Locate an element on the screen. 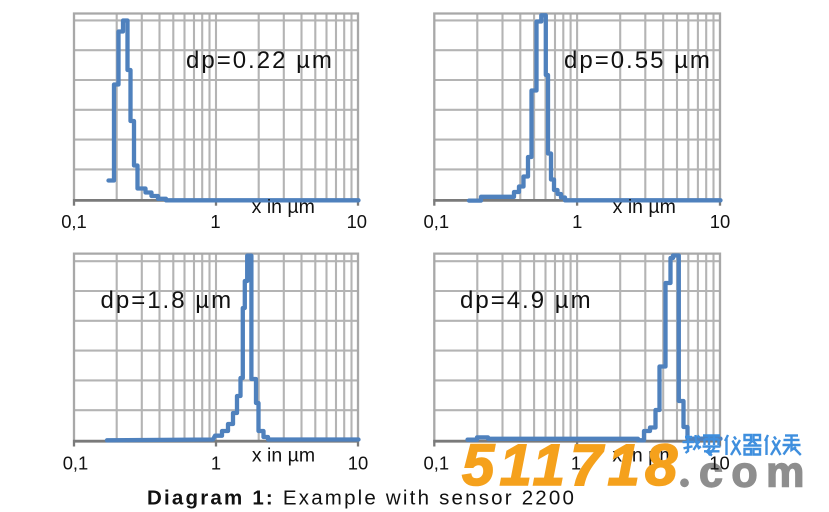 The height and width of the screenshot is (512, 829). svg-text:Diagram 1: Example with sensor: Diagram 1: Example with sensor 2200 is located at coordinates (361, 498).